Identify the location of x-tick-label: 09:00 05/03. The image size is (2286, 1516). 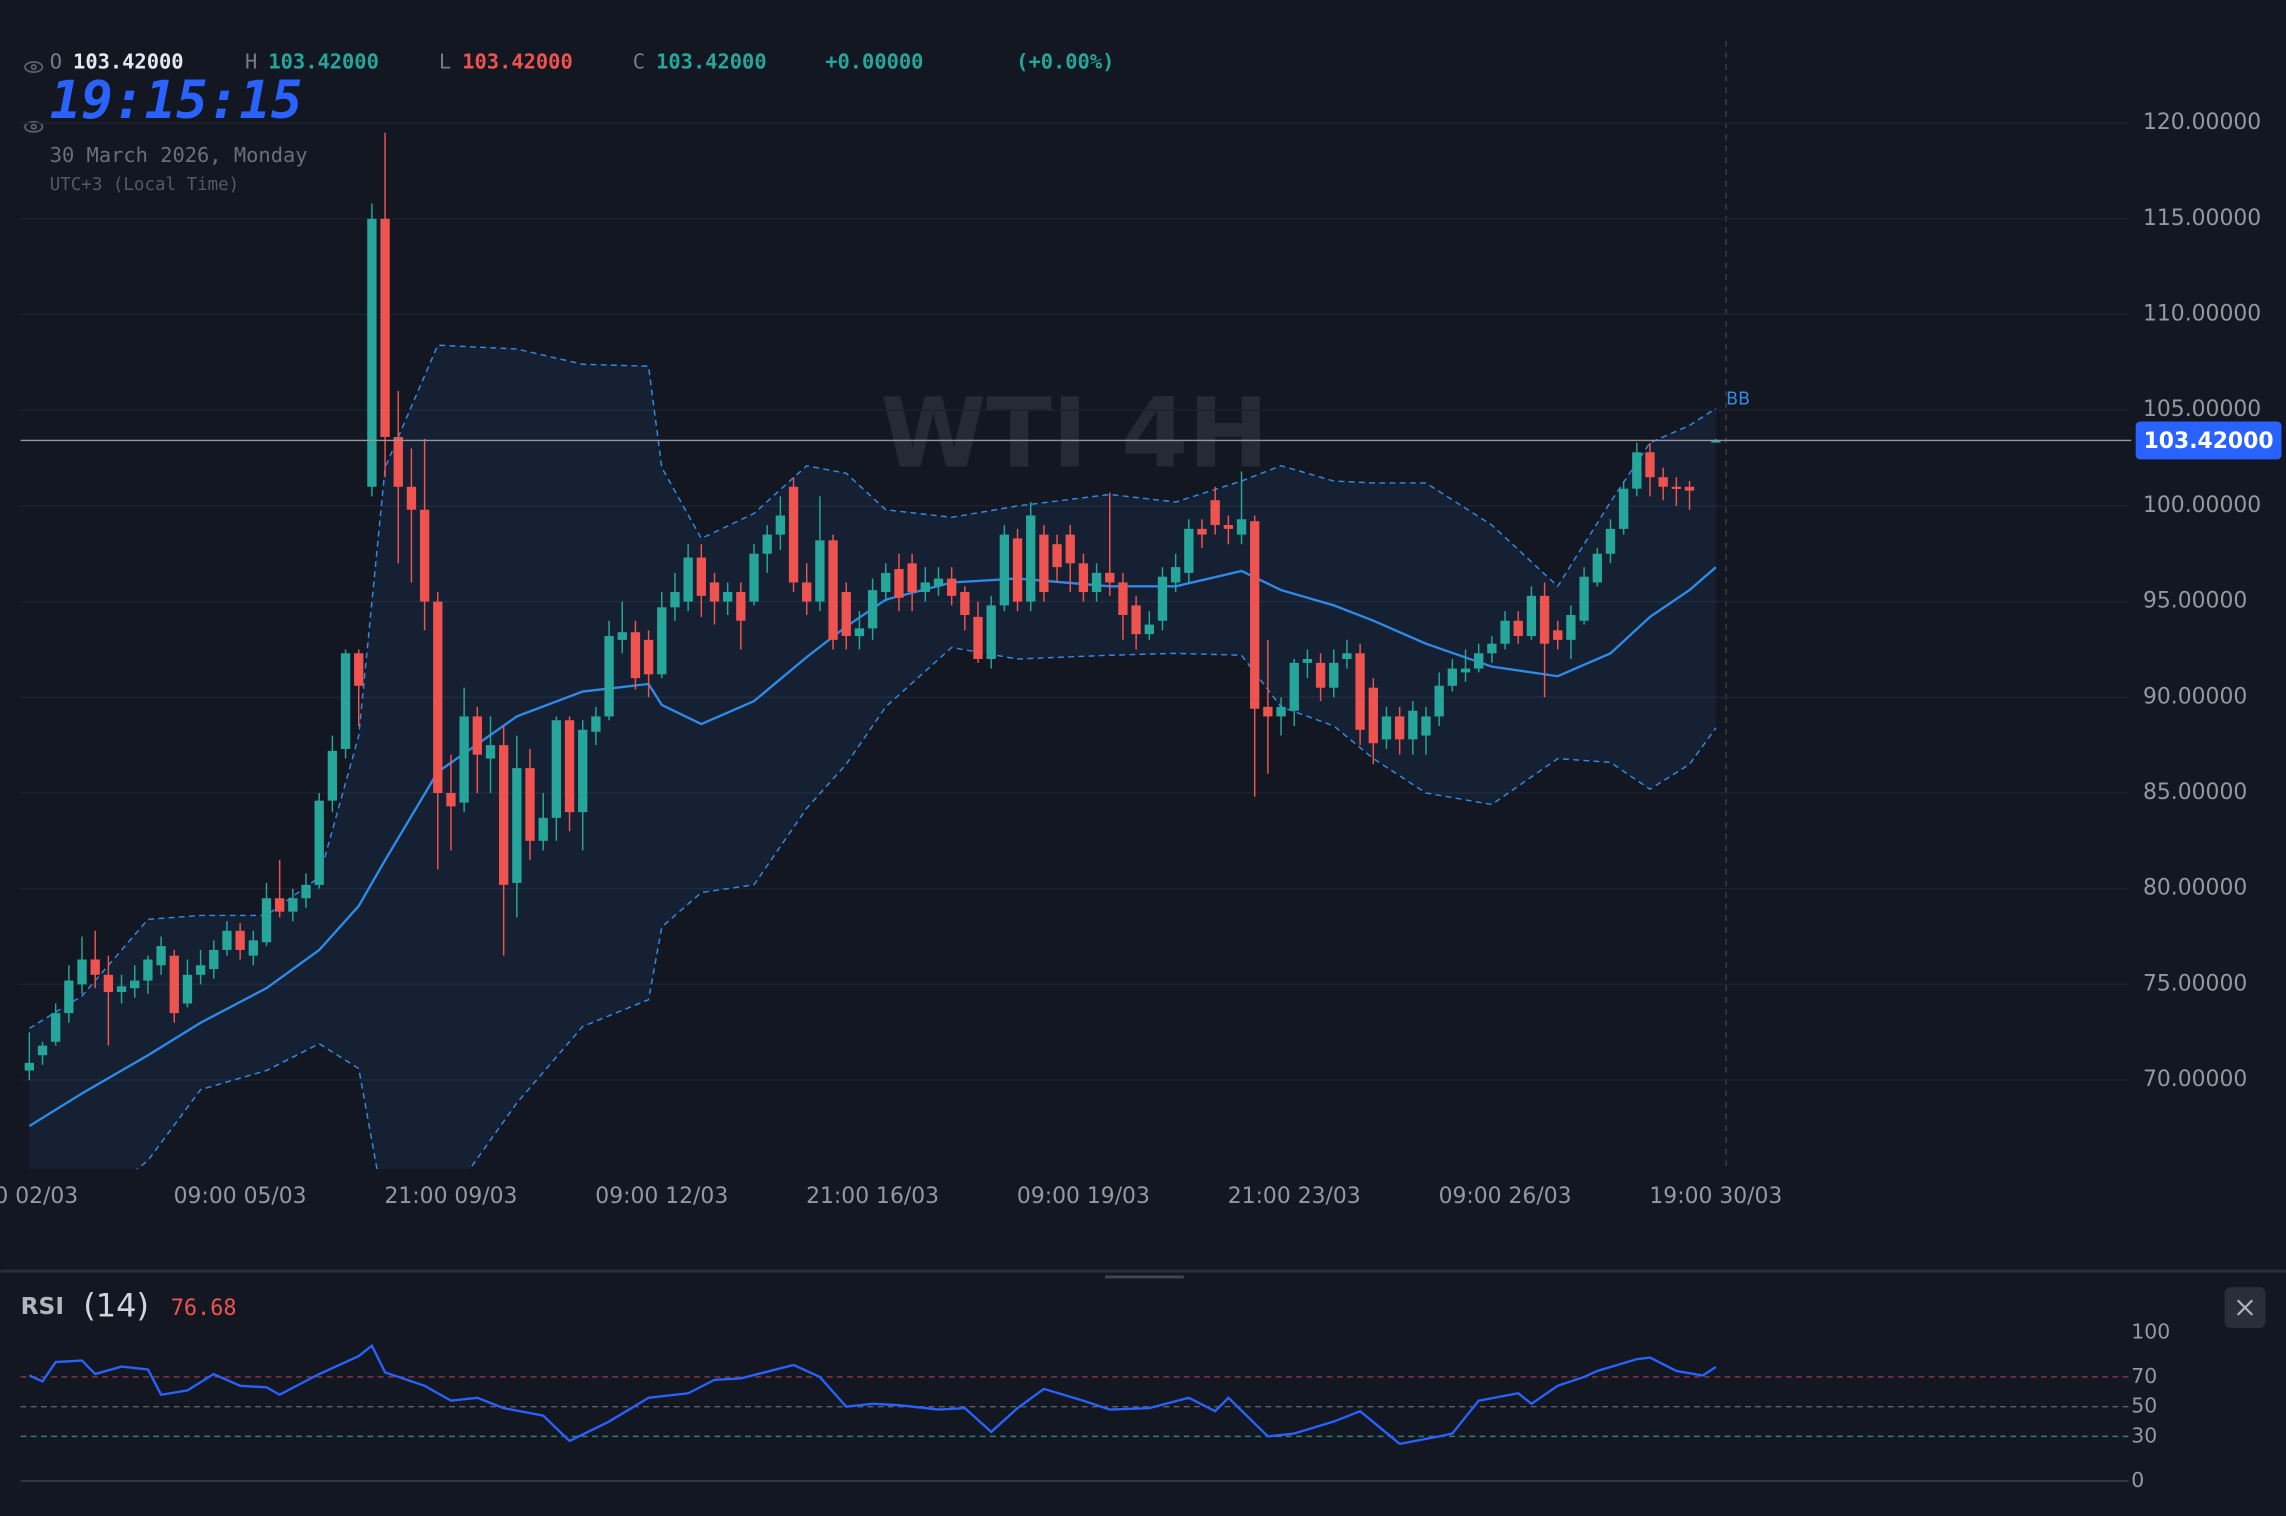
(240, 1196).